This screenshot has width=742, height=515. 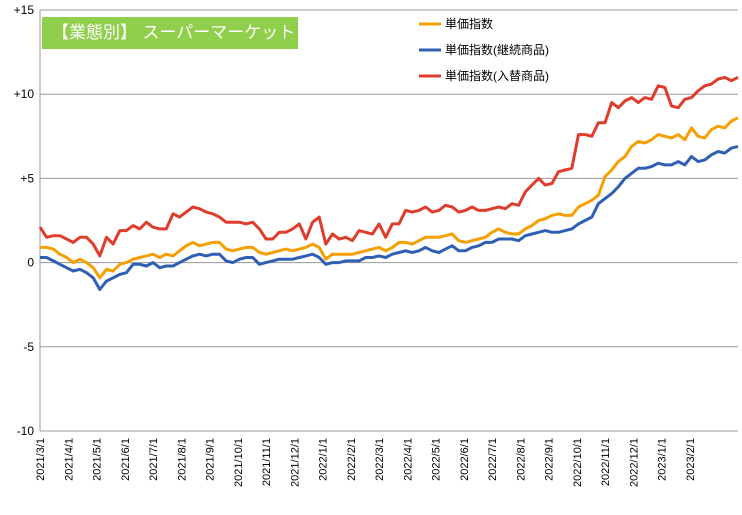 I want to click on x-tick-label: 2022/7/1, so click(x=493, y=459).